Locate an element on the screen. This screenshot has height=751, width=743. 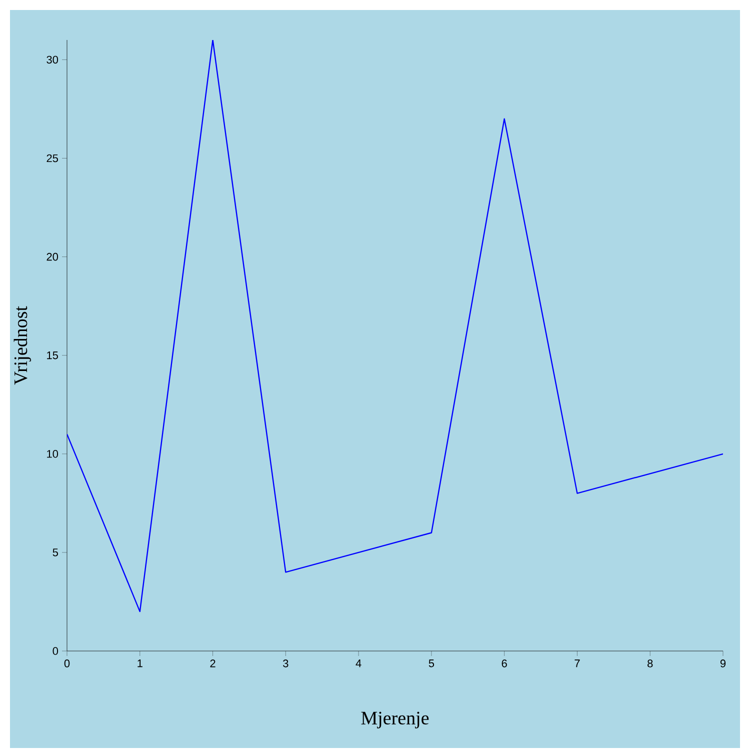
x-tick-label: 2 is located at coordinates (213, 664).